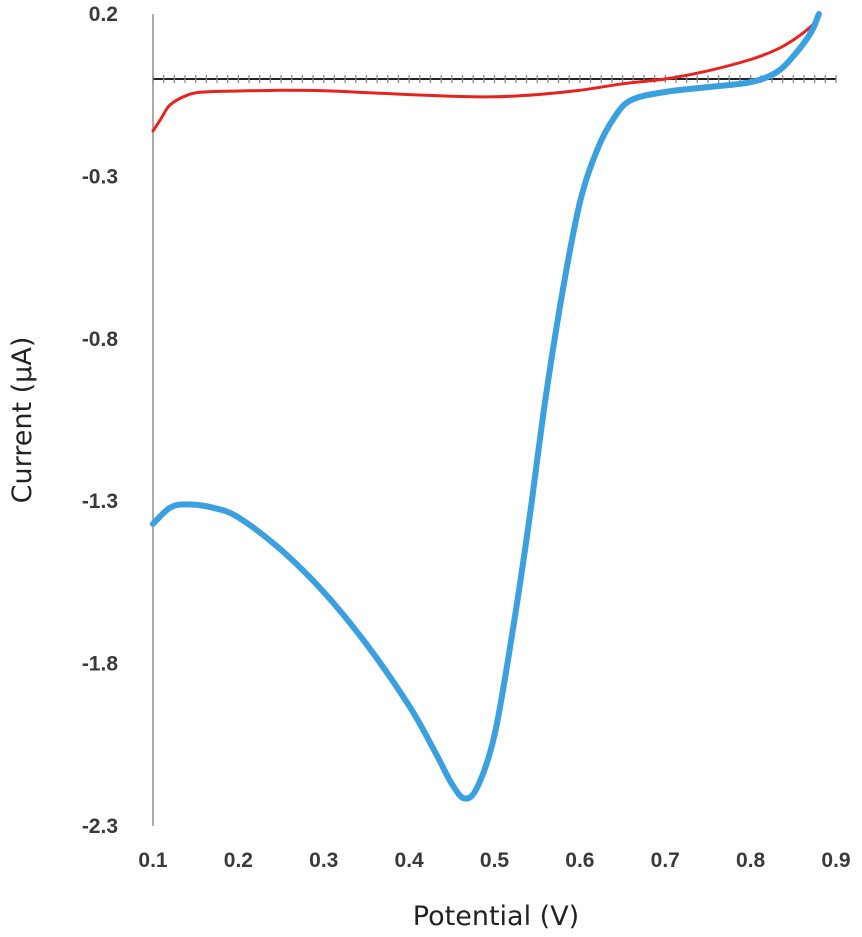 The width and height of the screenshot is (862, 937). I want to click on x-tick-label: 0.7, so click(665, 860).